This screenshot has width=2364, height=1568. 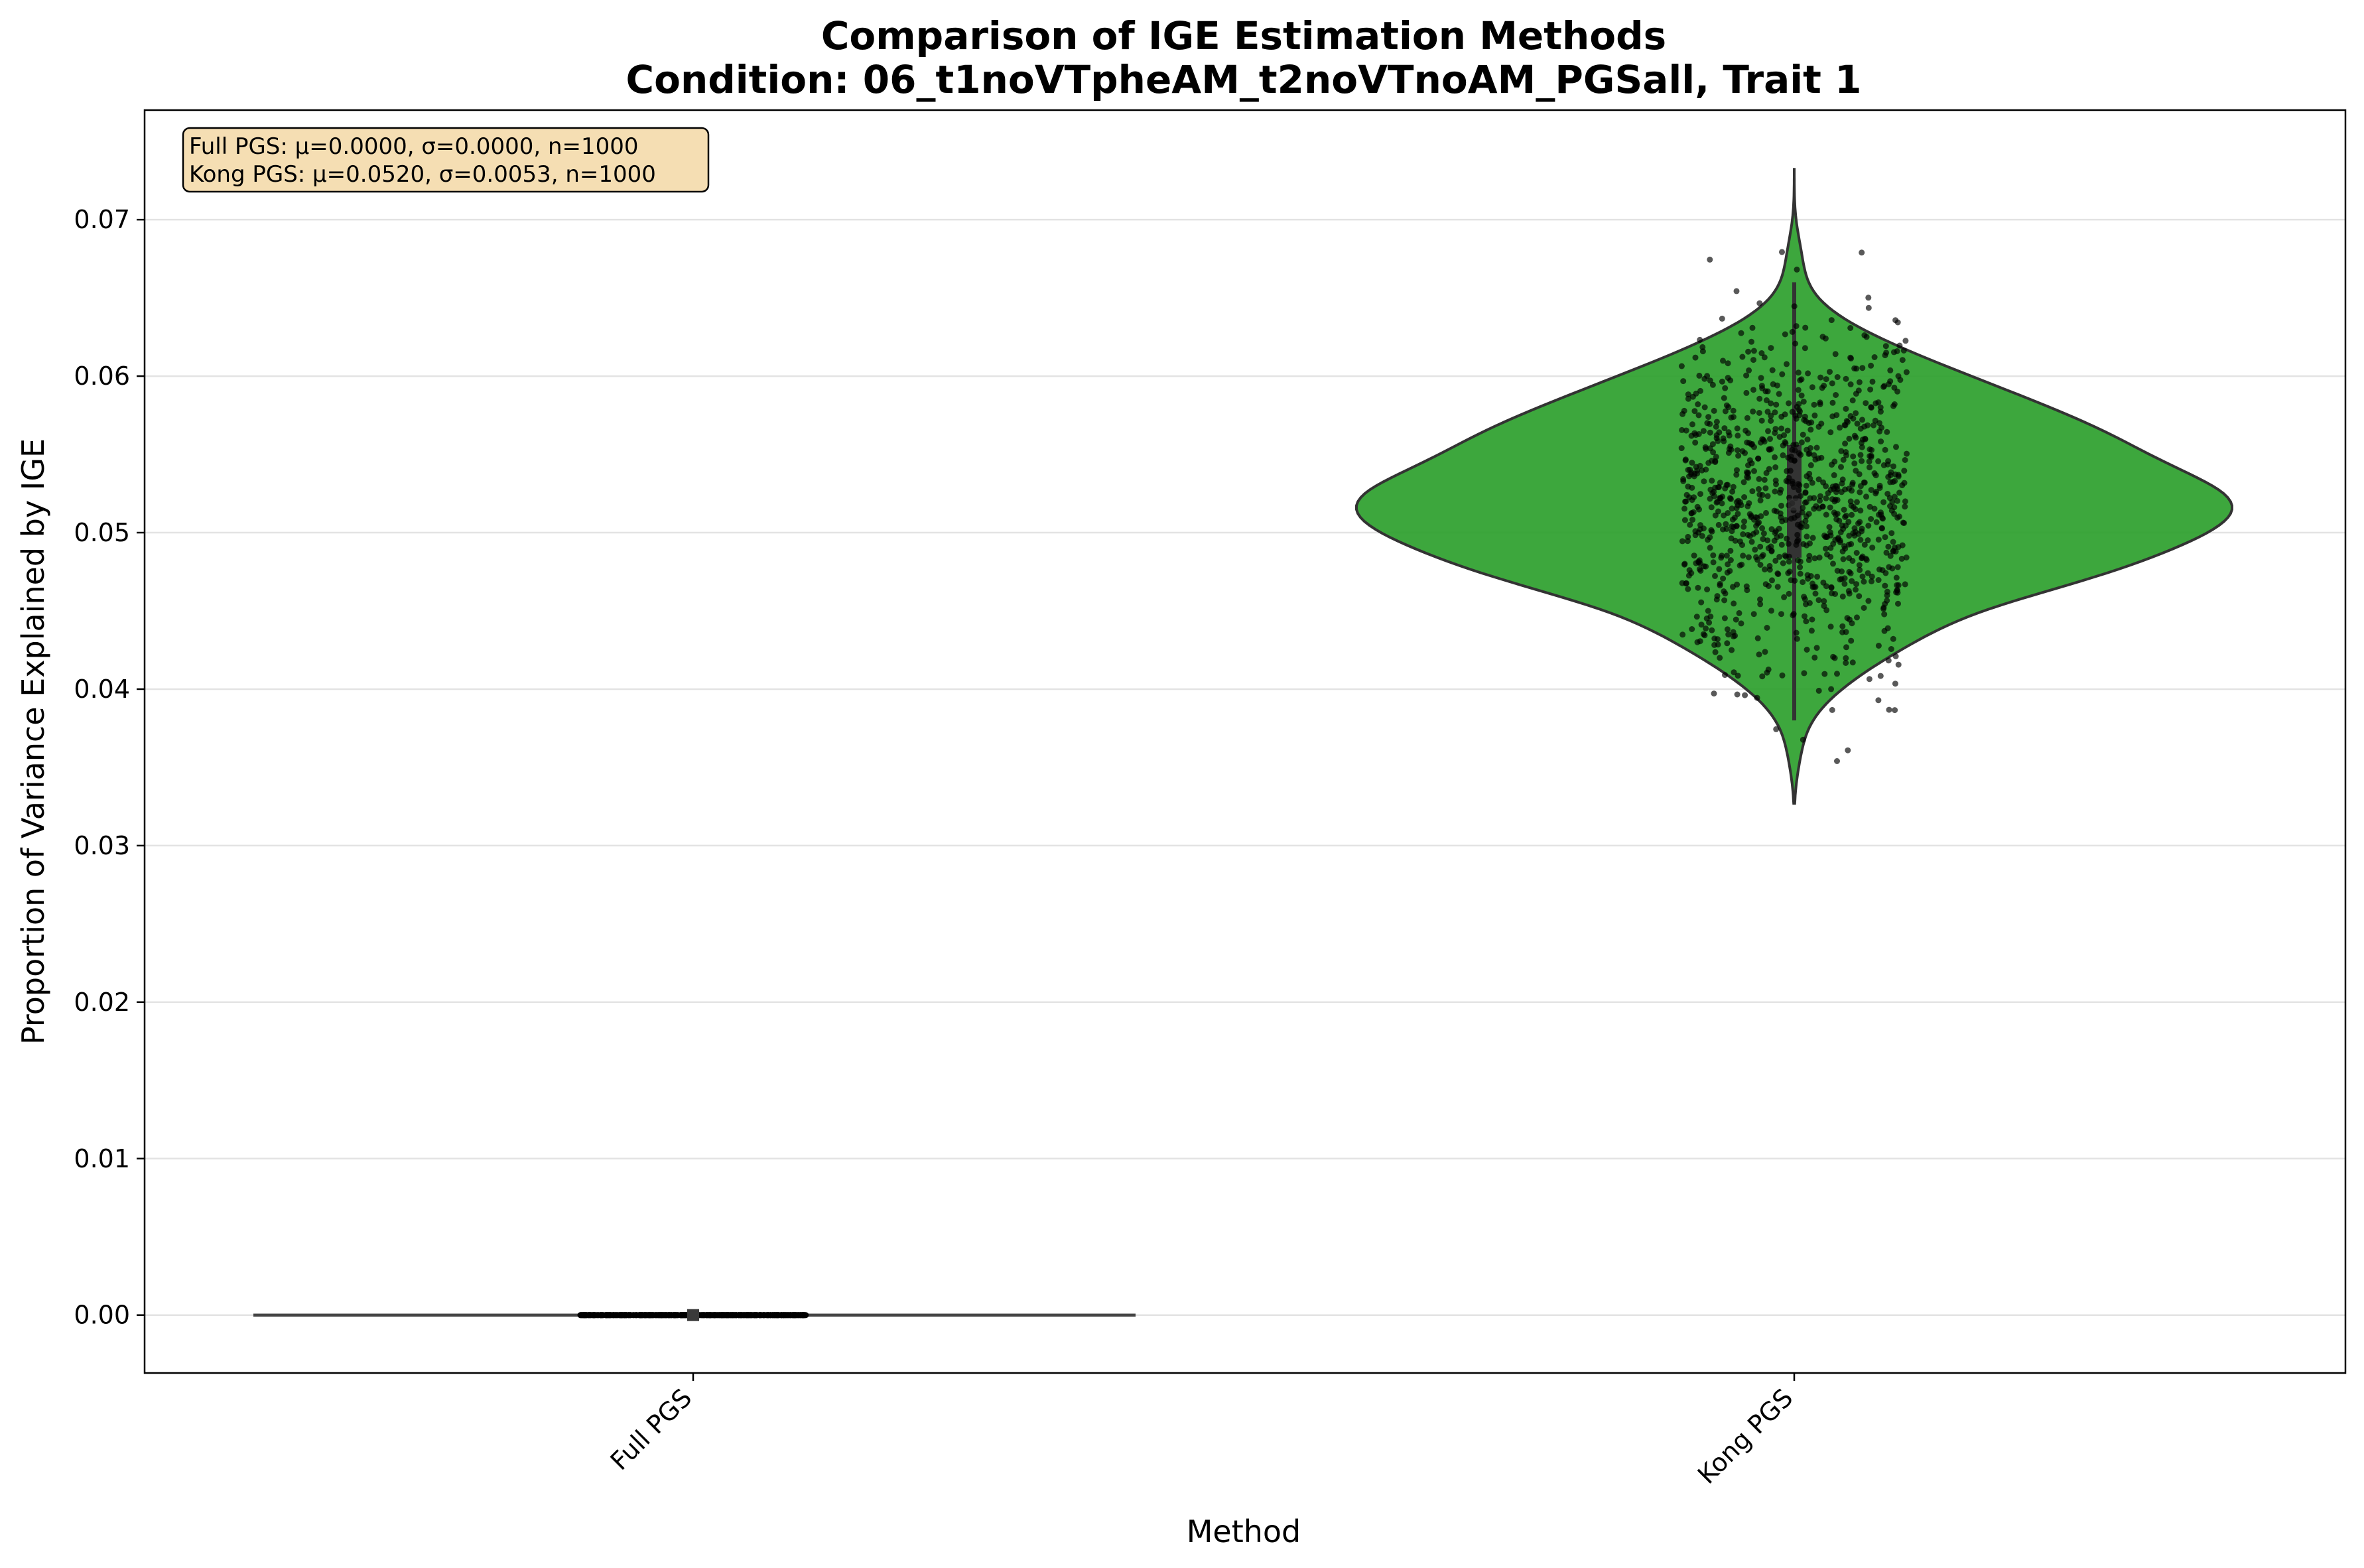 I want to click on stats-line-kong-pgs: Kong PGS: μ=0.0520, σ=0.0053, n=1000, so click(x=422, y=175).